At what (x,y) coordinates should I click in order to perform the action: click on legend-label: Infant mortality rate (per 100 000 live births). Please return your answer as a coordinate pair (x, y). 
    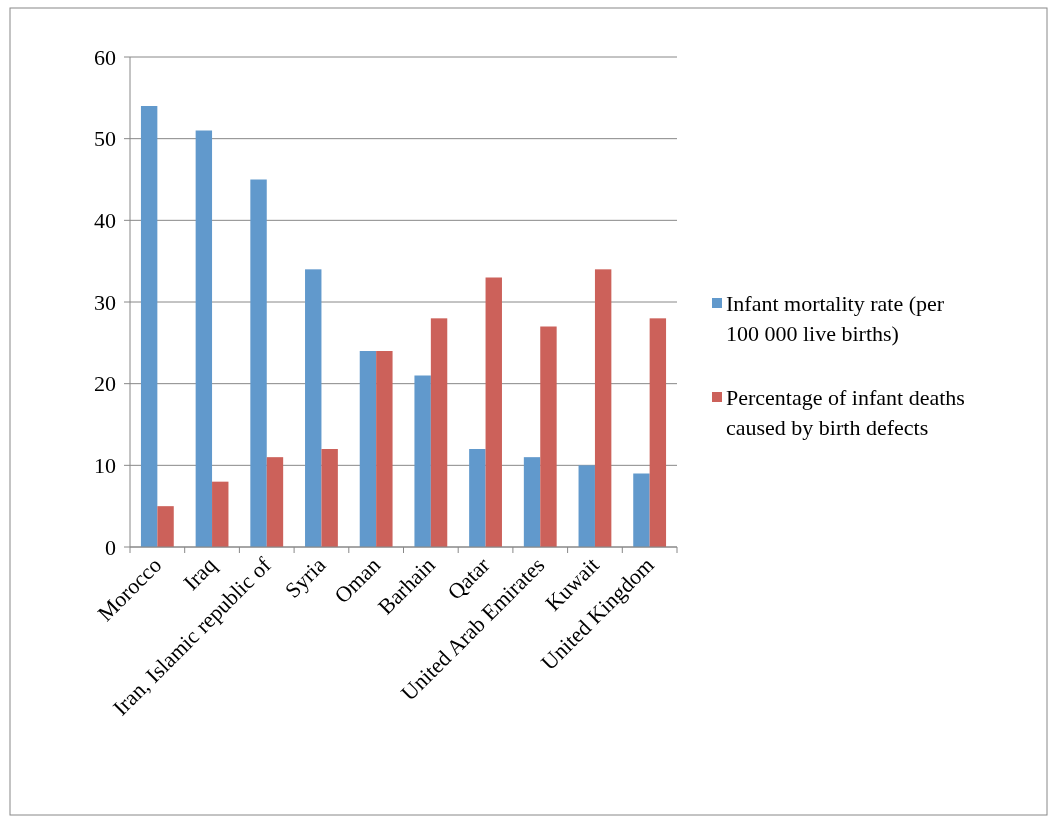
    Looking at the image, I should click on (835, 318).